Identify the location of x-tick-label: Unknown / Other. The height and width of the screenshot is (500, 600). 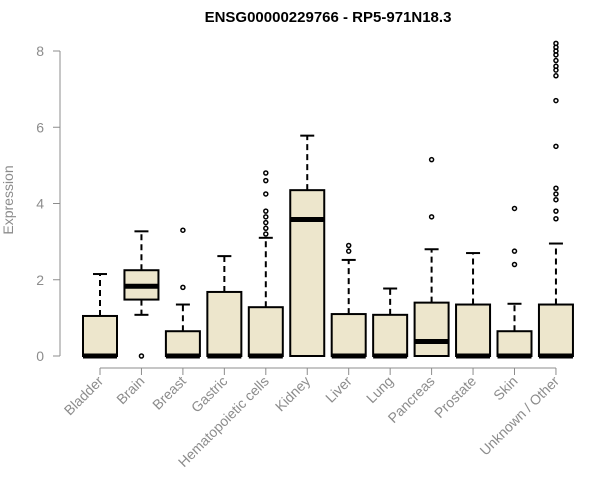
(519, 416).